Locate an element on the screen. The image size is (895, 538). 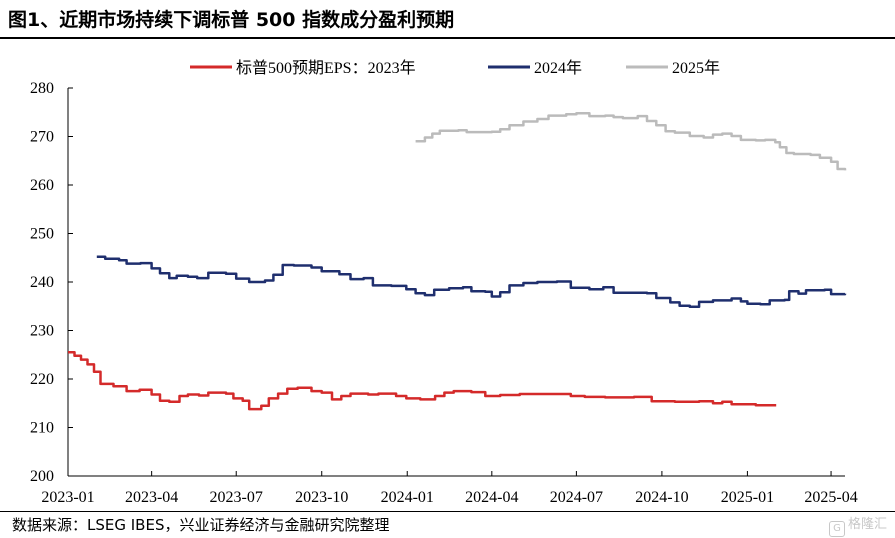
footer-rule is located at coordinates (447, 511).